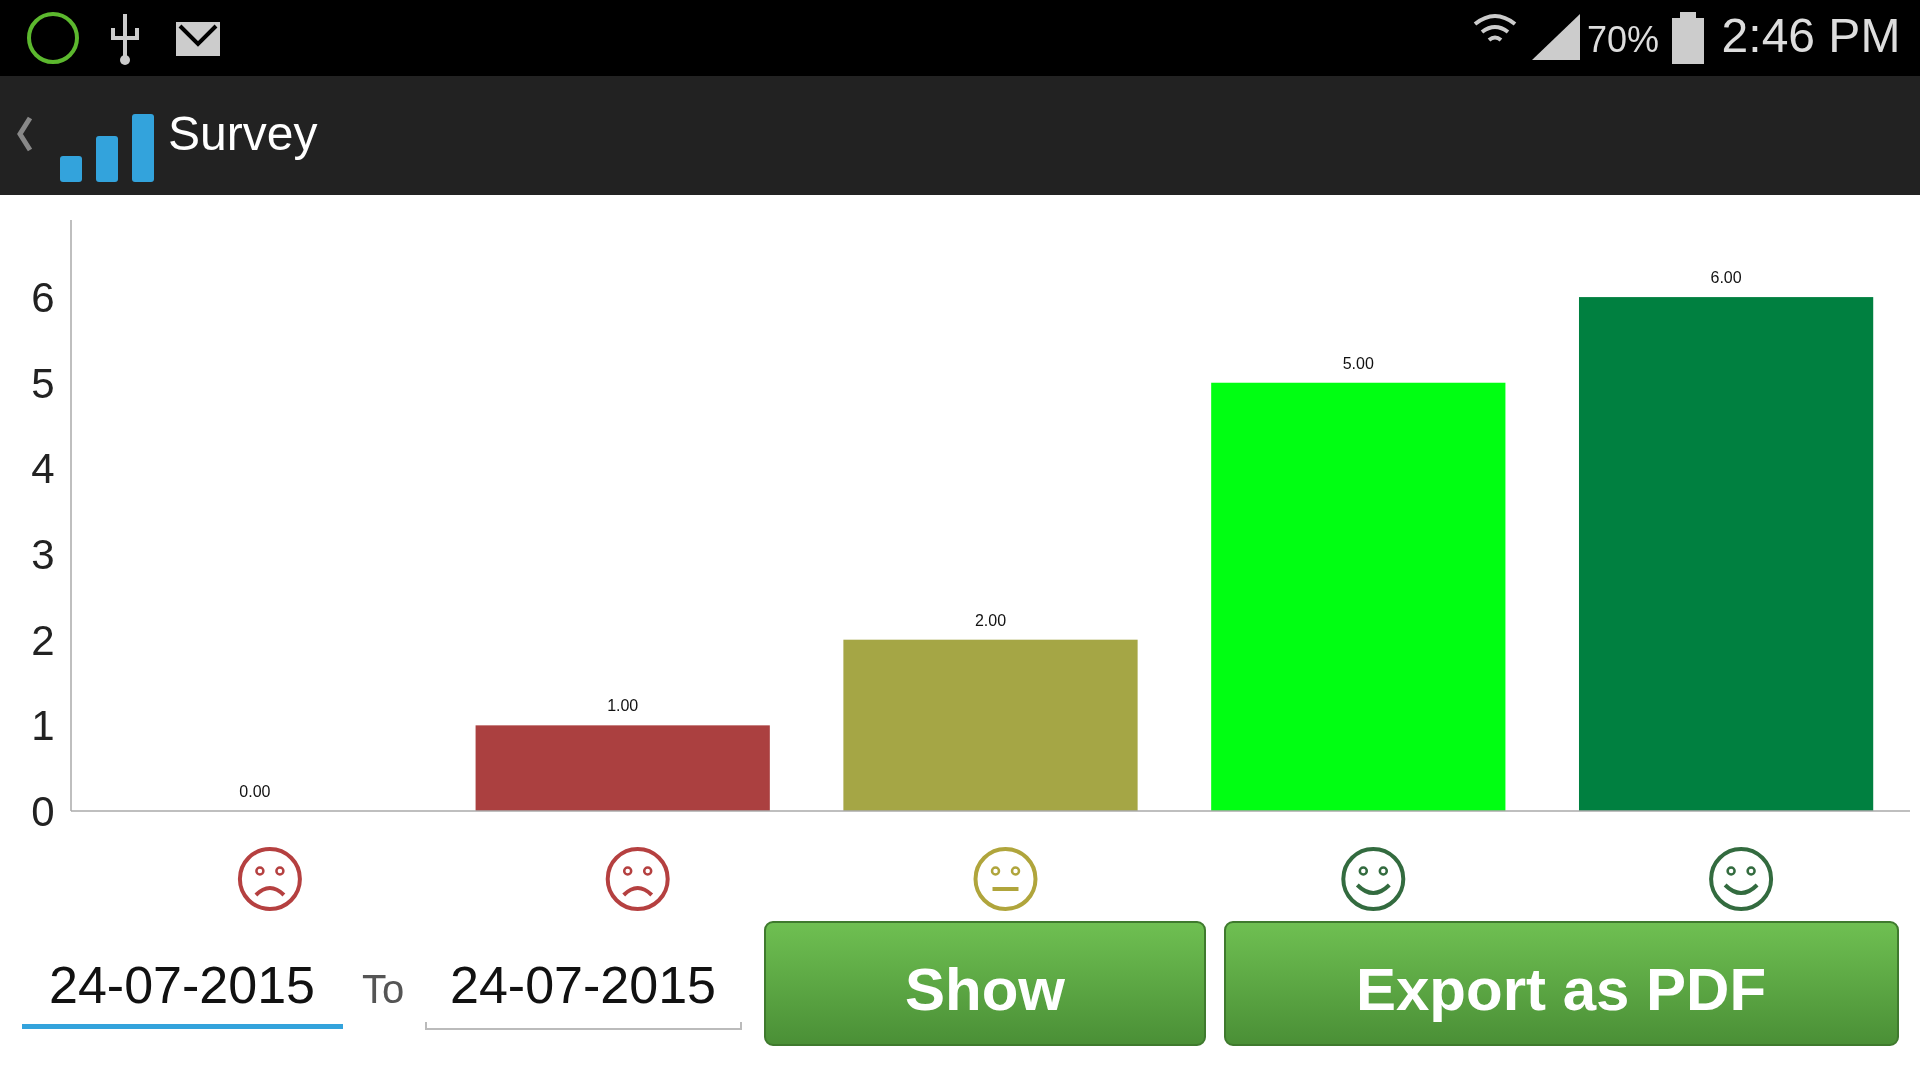  I want to click on text: Export as PDF, so click(1561, 989).